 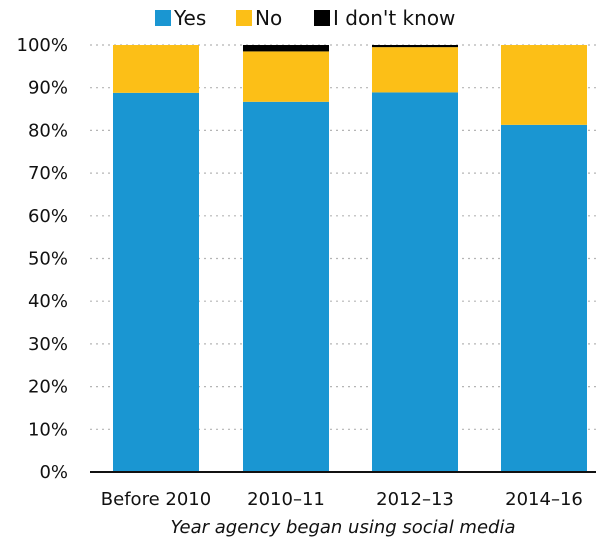 What do you see at coordinates (342, 499) in the screenshot?
I see `x-axis-ticks: Before 2010 2010–11 2012–13 2014–16` at bounding box center [342, 499].